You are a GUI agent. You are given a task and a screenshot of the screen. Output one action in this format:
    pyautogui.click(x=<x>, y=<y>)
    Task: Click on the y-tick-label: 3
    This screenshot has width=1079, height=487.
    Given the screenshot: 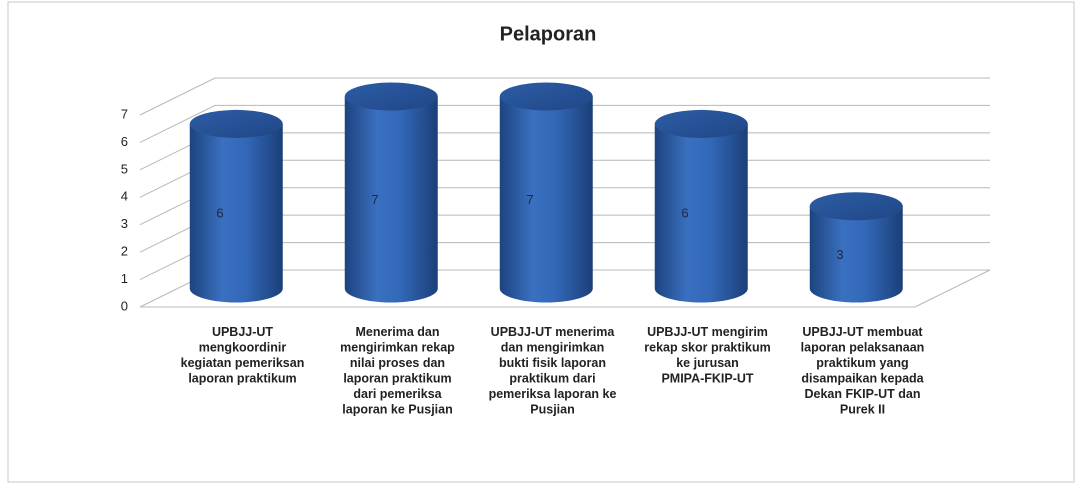 What is the action you would take?
    pyautogui.click(x=124, y=223)
    